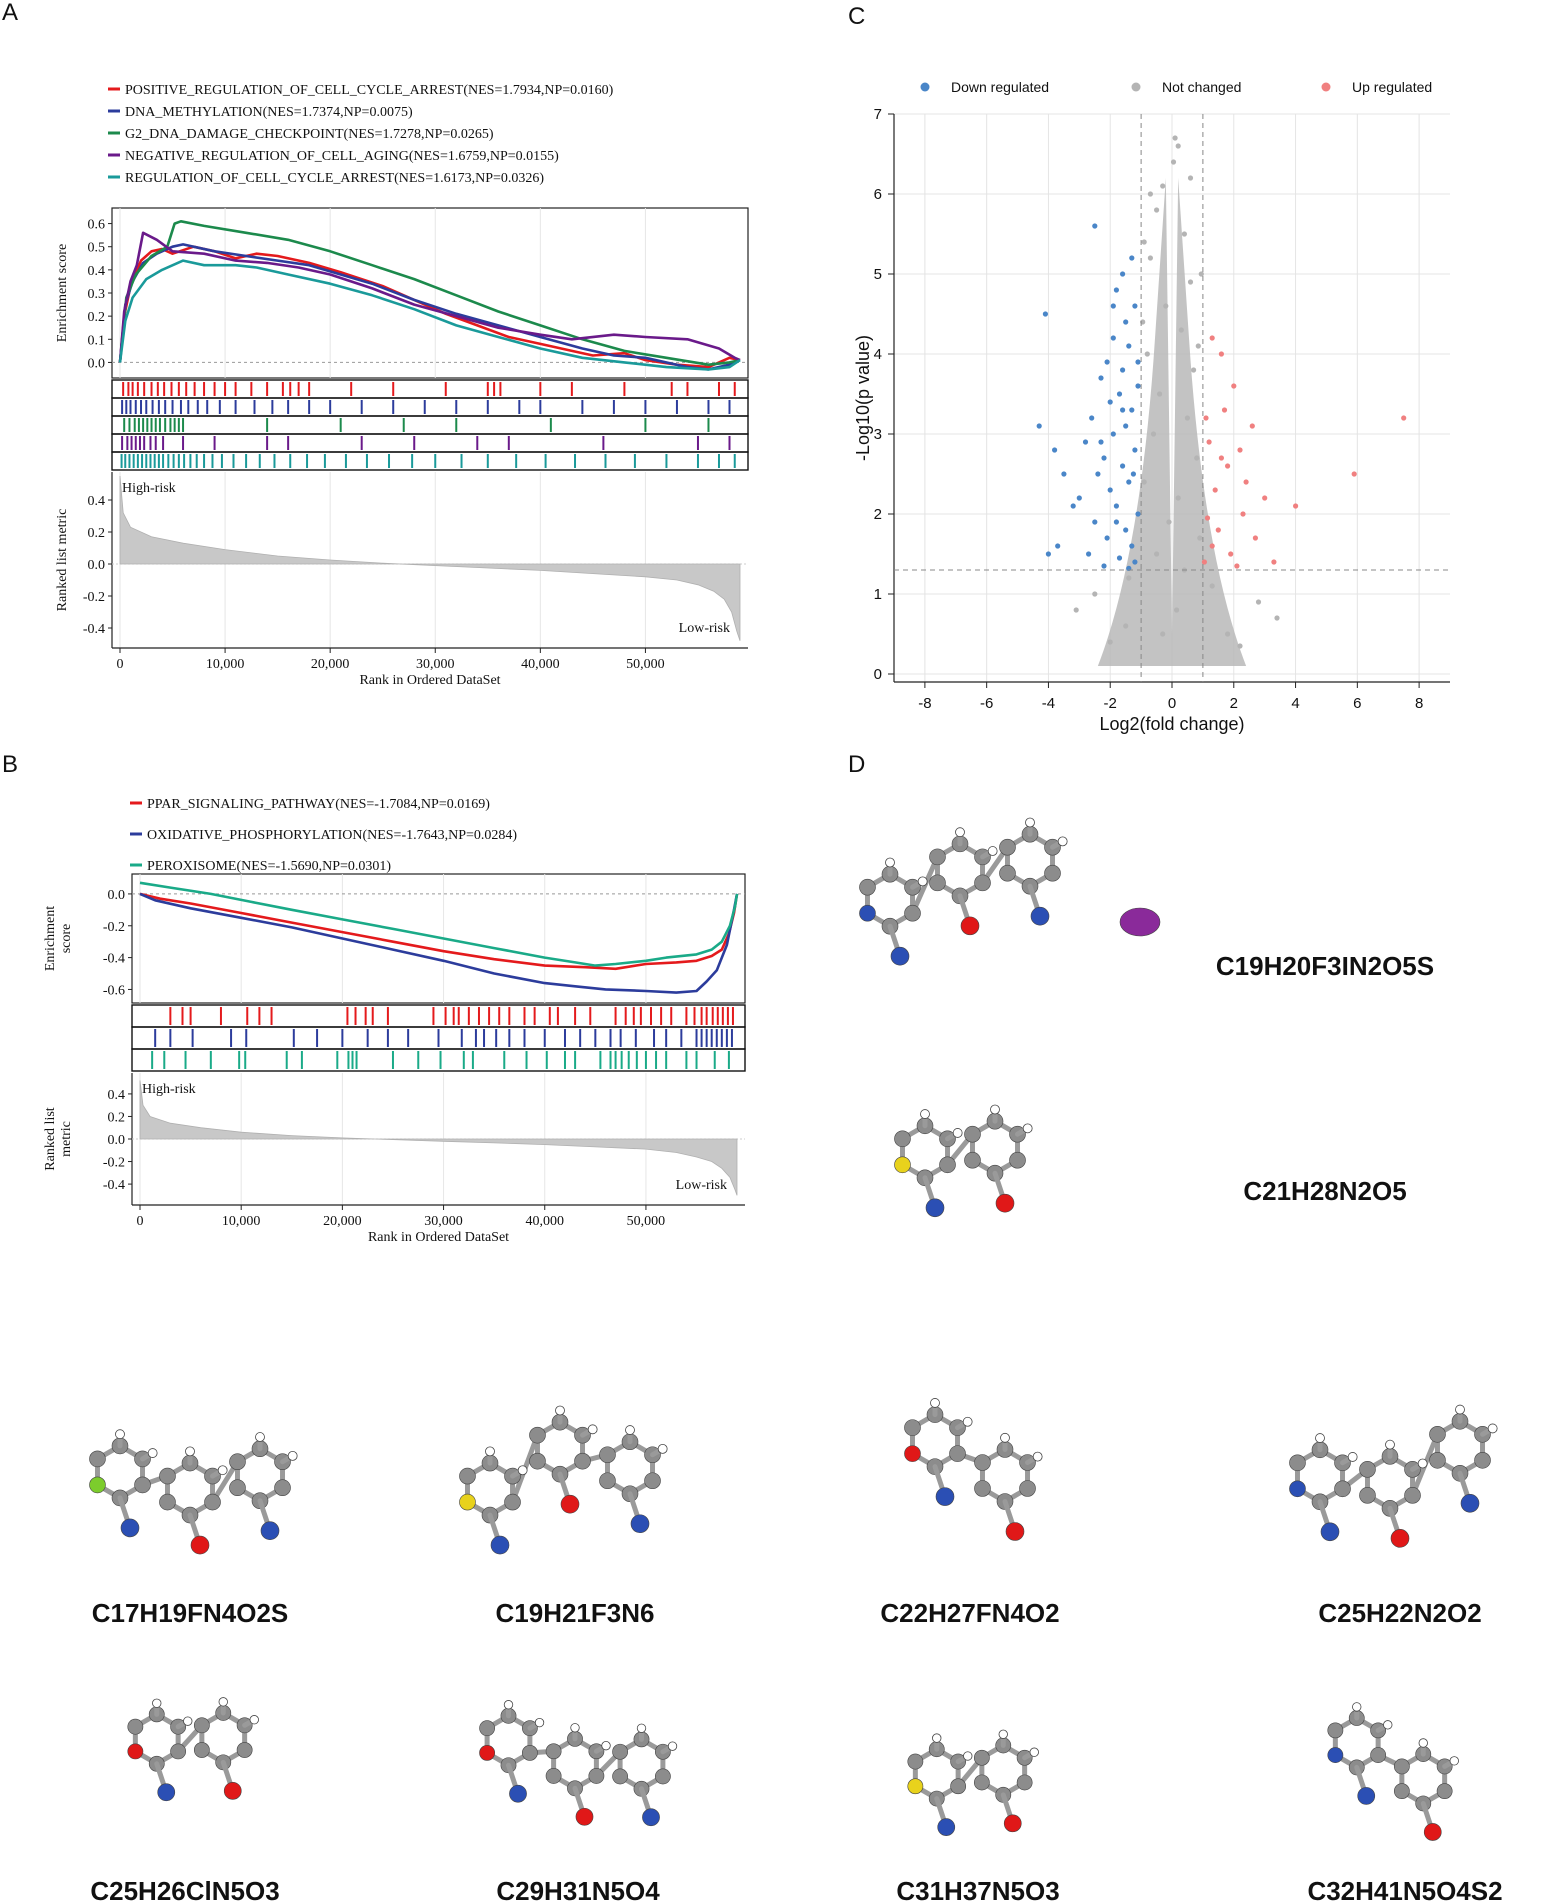 This screenshot has height=1904, width=1554. What do you see at coordinates (646, 1221) in the screenshot?
I see `x-tick-label: 50,000` at bounding box center [646, 1221].